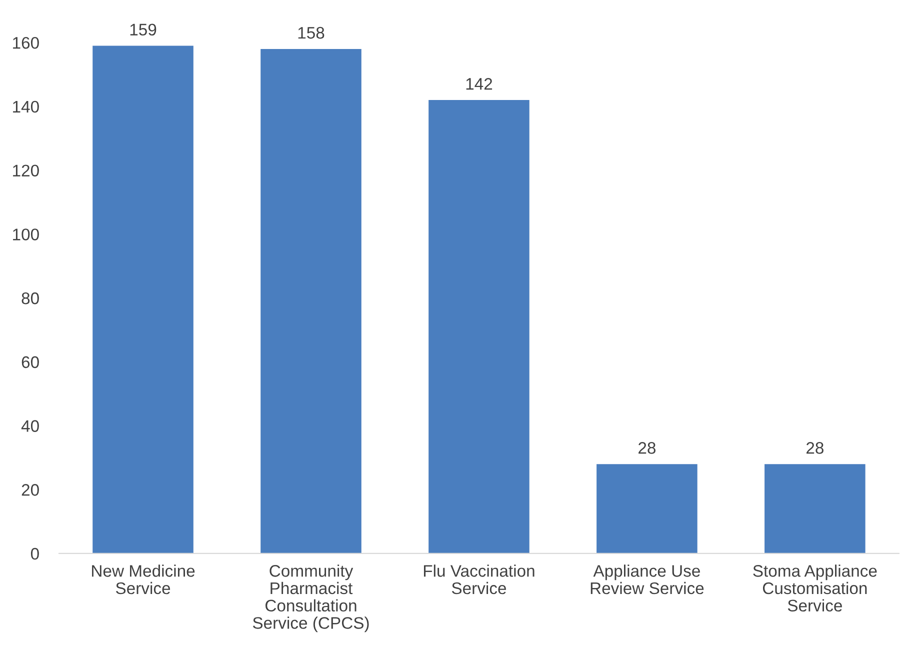  I want to click on y-tick-label: 100, so click(26, 234).